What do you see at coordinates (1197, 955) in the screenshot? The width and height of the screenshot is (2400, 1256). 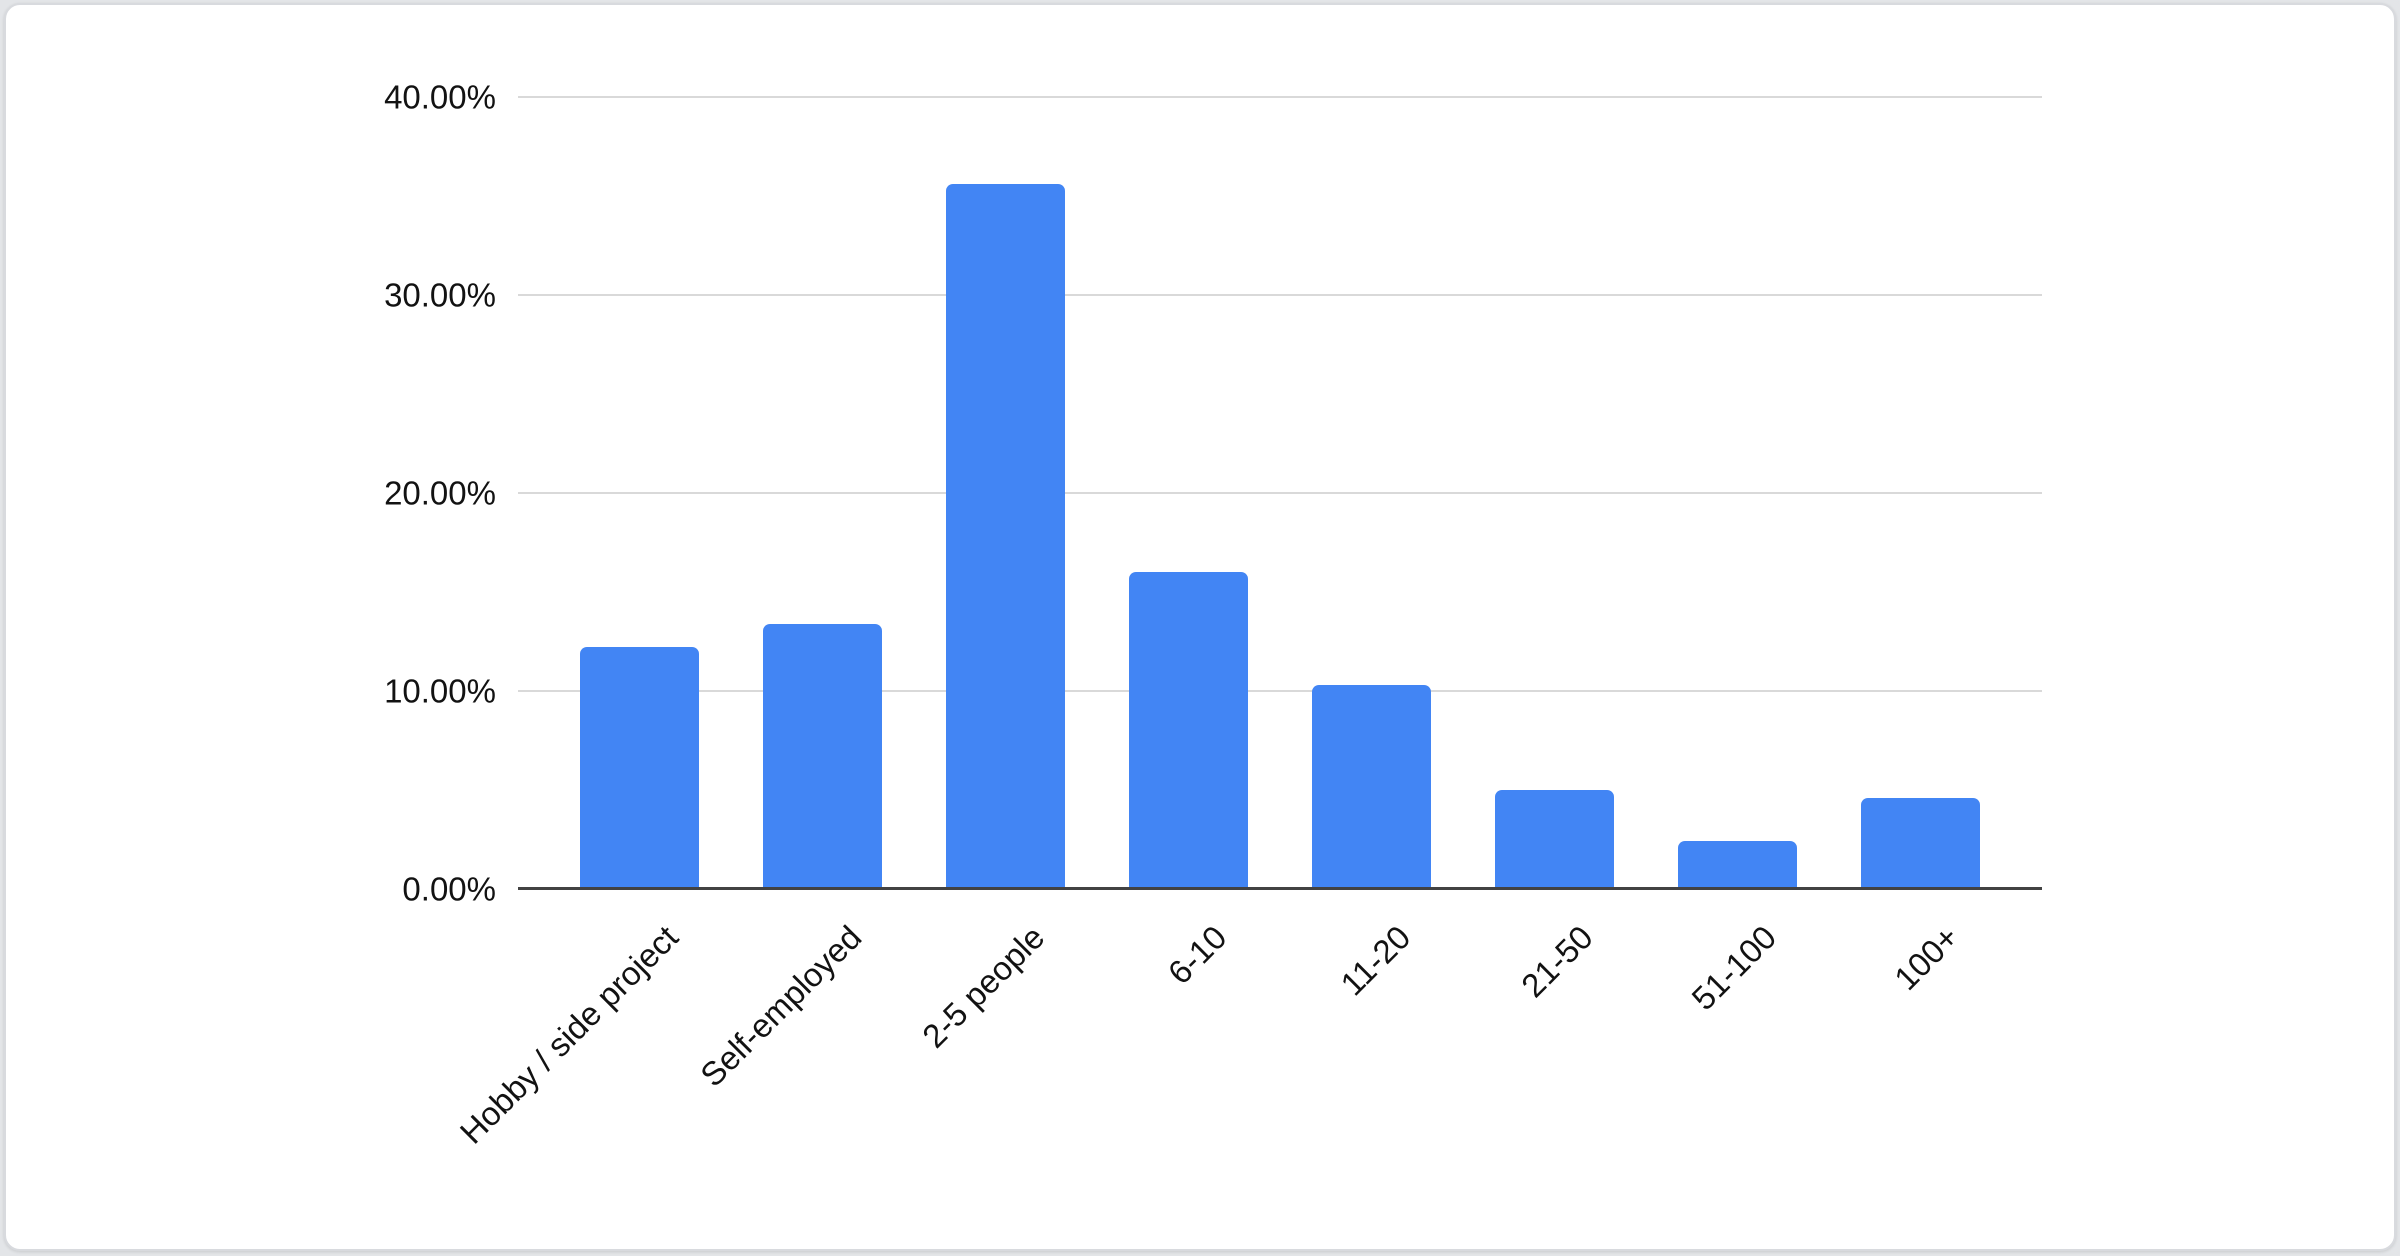 I see `x-tick-label: 6-10` at bounding box center [1197, 955].